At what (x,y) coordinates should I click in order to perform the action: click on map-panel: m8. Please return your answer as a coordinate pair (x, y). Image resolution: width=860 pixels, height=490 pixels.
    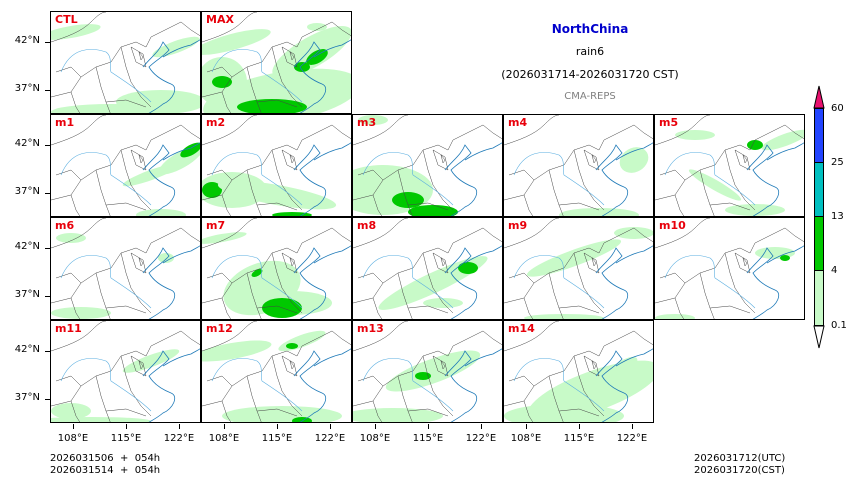
    Looking at the image, I should click on (427, 268).